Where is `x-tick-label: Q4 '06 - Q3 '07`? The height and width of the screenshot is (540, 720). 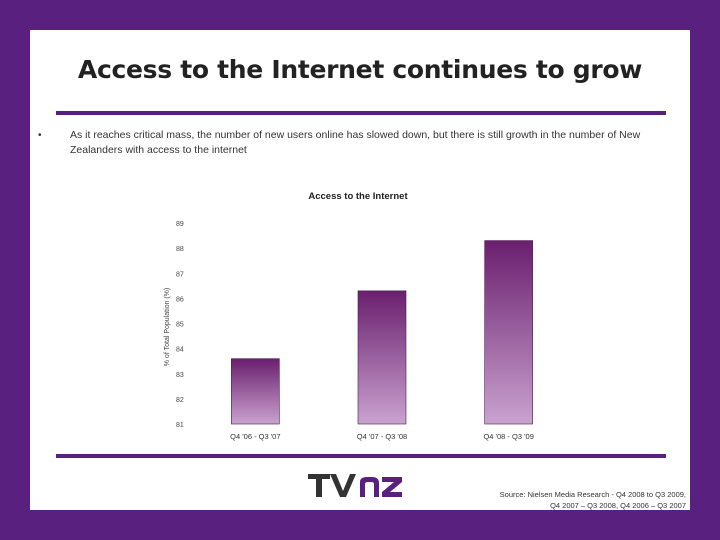
x-tick-label: Q4 '06 - Q3 '07 is located at coordinates (255, 436).